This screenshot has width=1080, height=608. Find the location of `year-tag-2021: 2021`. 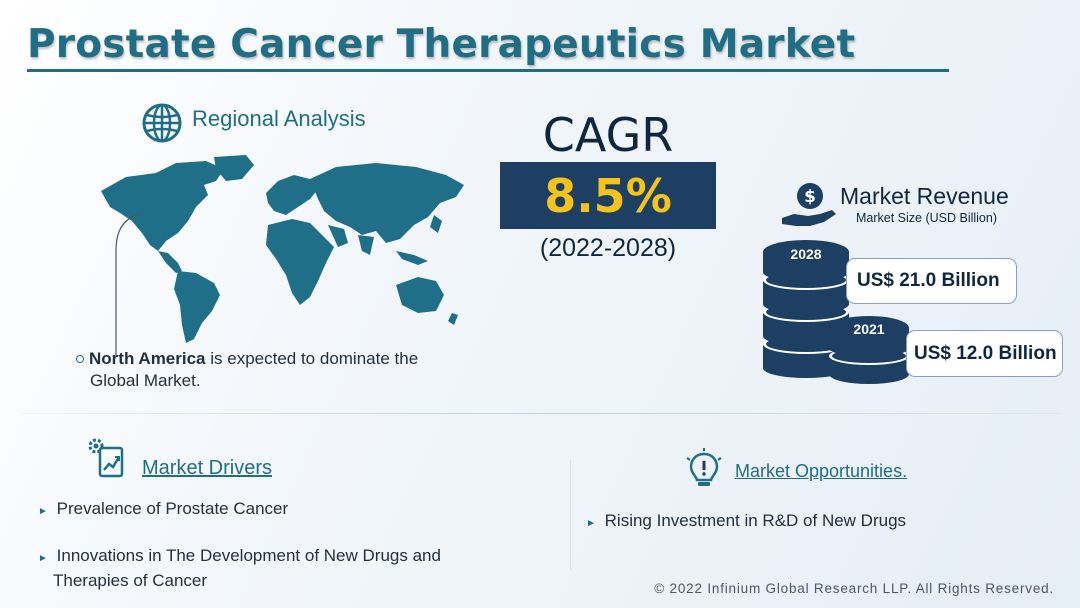

year-tag-2021: 2021 is located at coordinates (869, 329).